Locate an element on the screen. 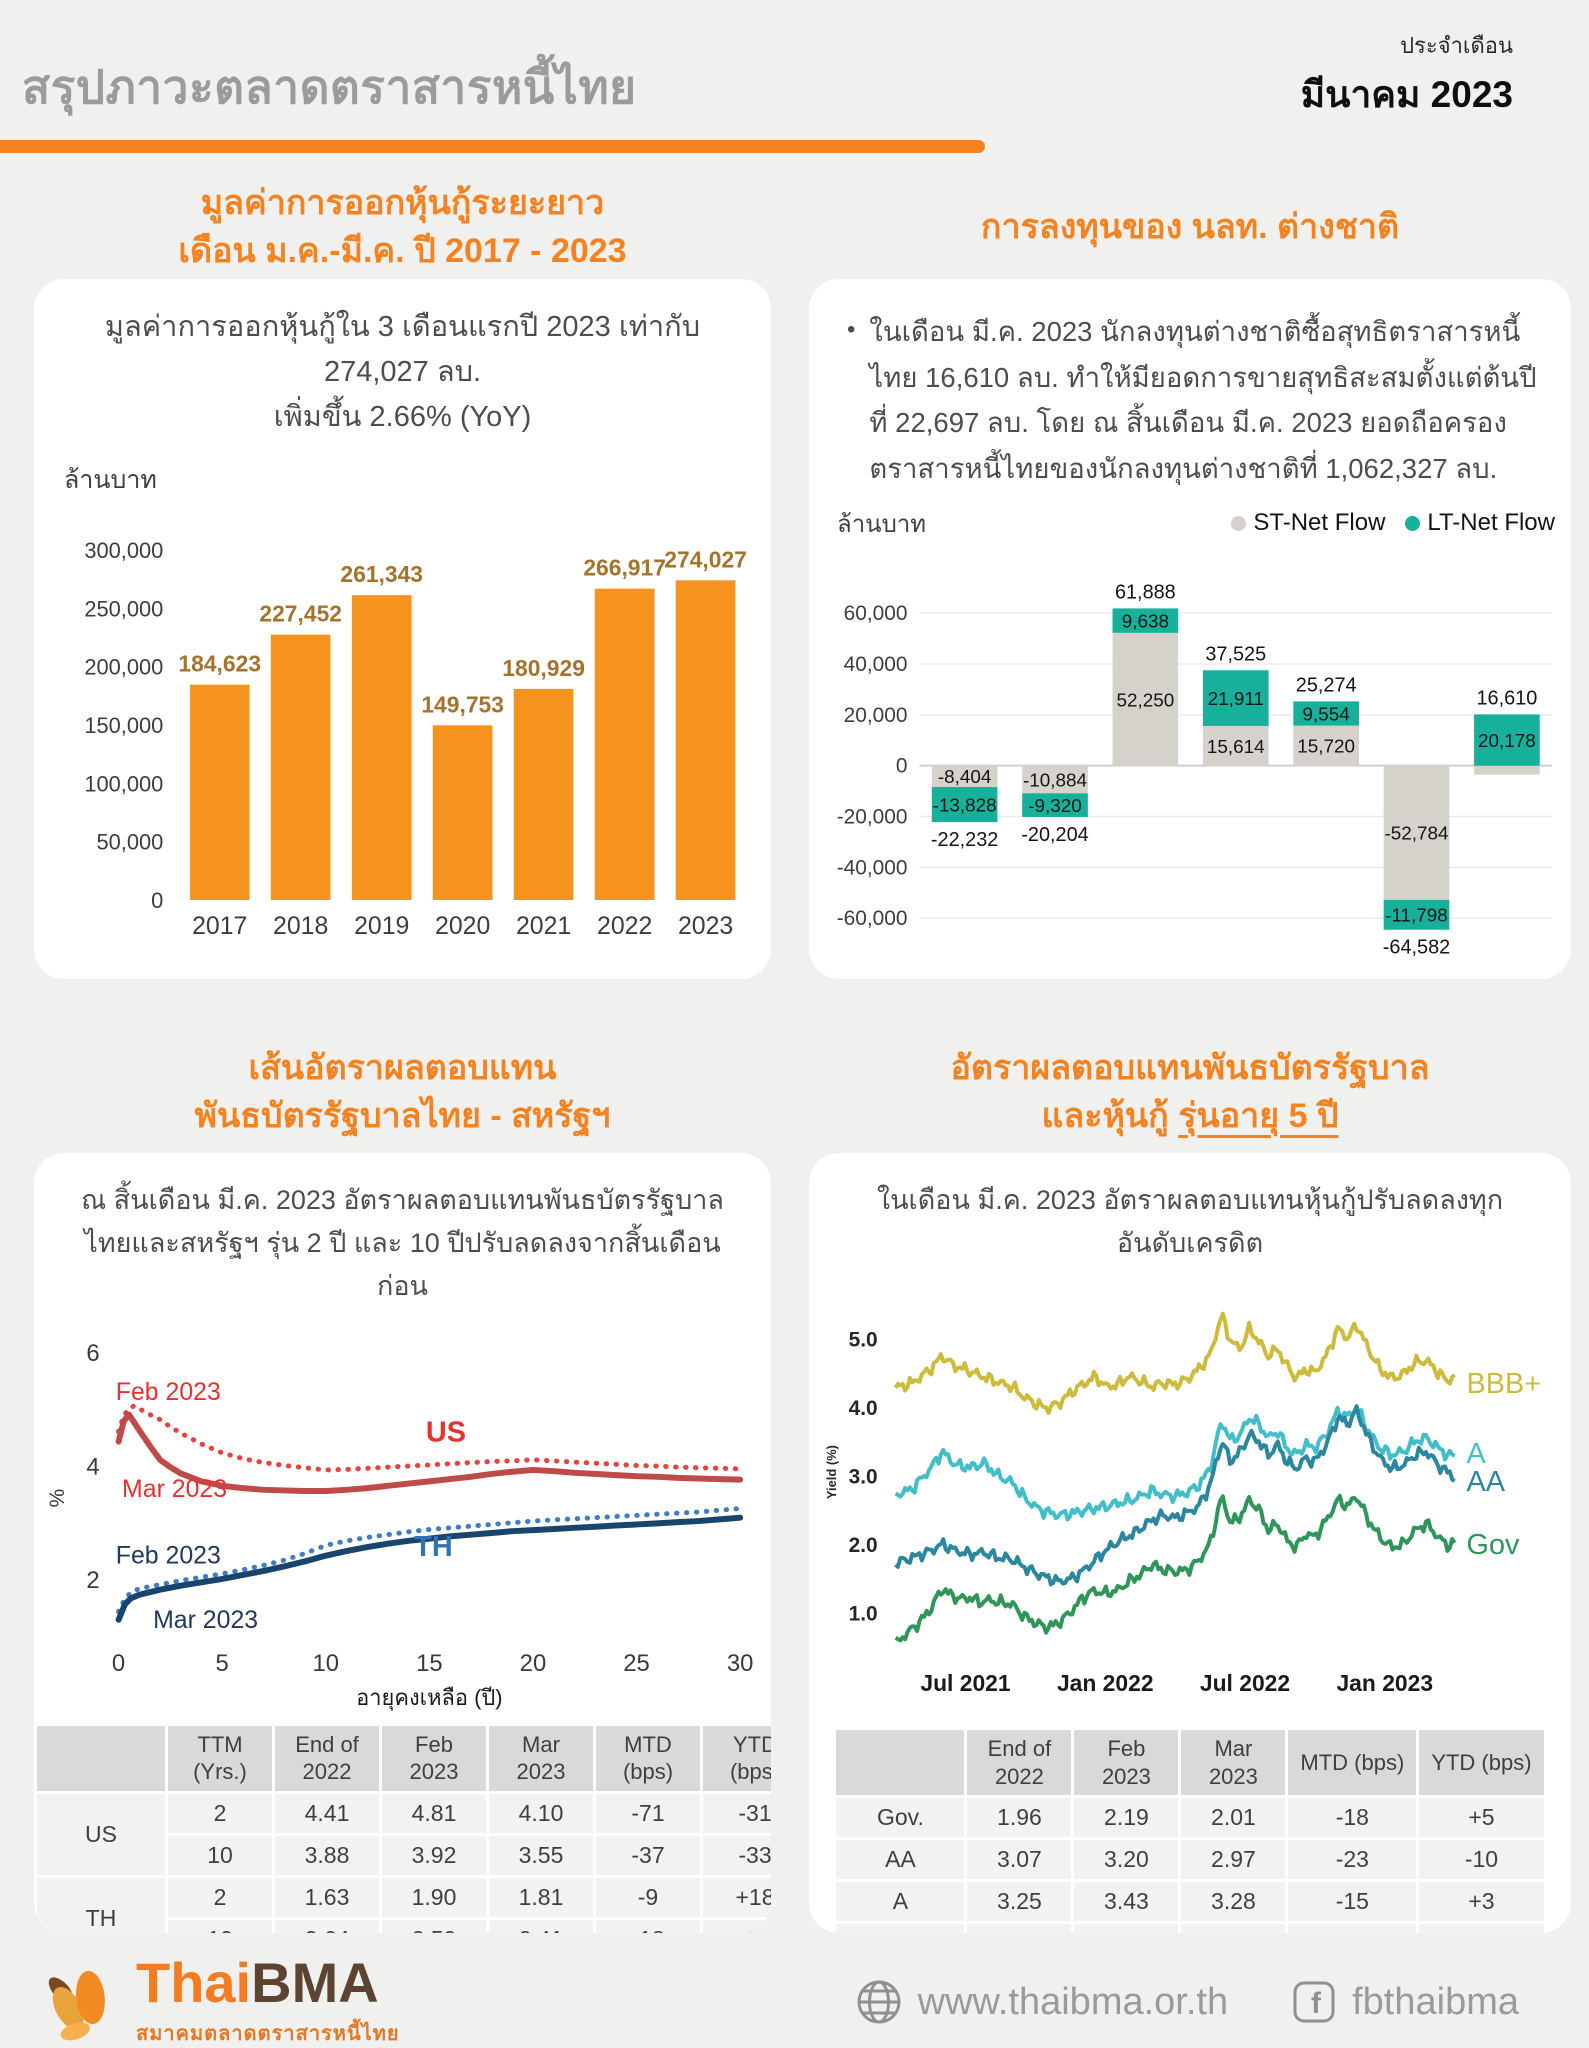  svg-text: 5.0 is located at coordinates (863, 1340).